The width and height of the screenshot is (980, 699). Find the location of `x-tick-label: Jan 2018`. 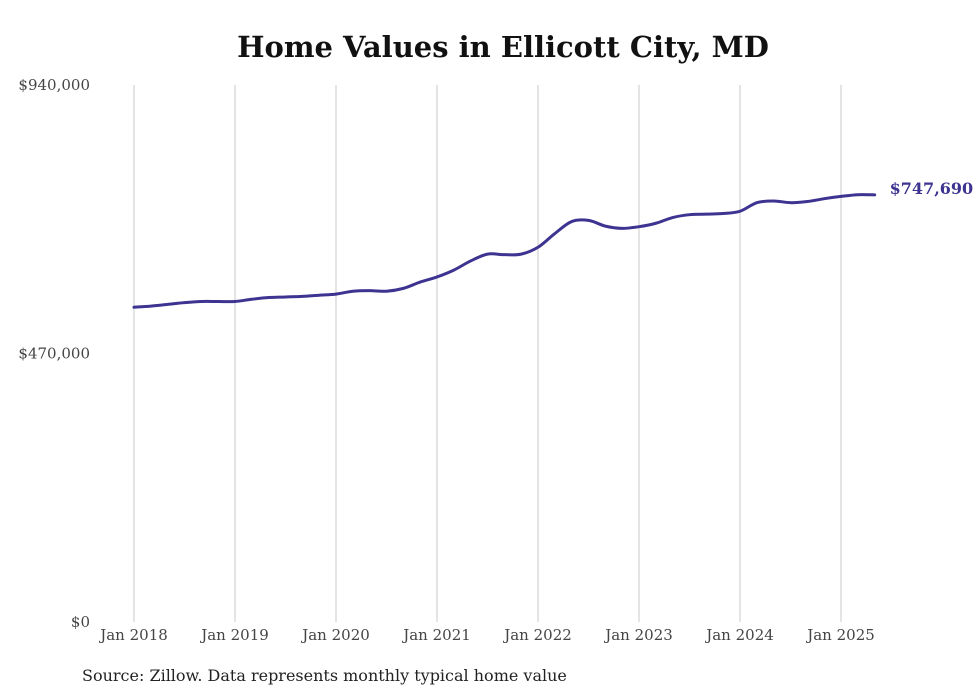

x-tick-label: Jan 2018 is located at coordinates (133, 635).